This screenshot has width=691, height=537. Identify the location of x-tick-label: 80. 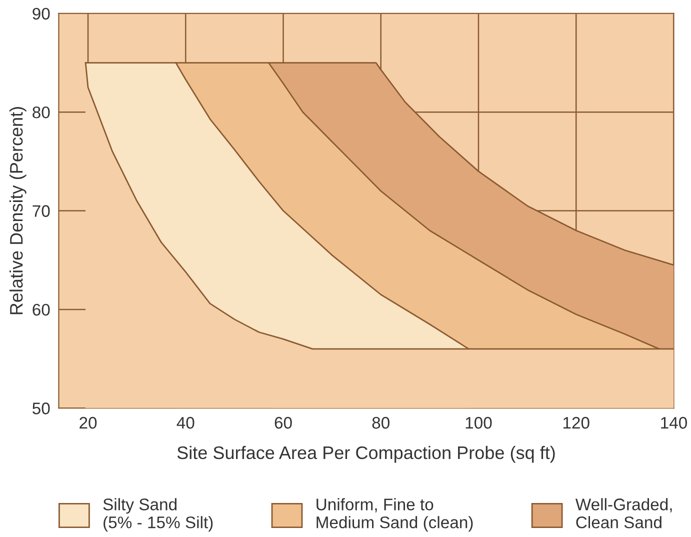
(381, 422).